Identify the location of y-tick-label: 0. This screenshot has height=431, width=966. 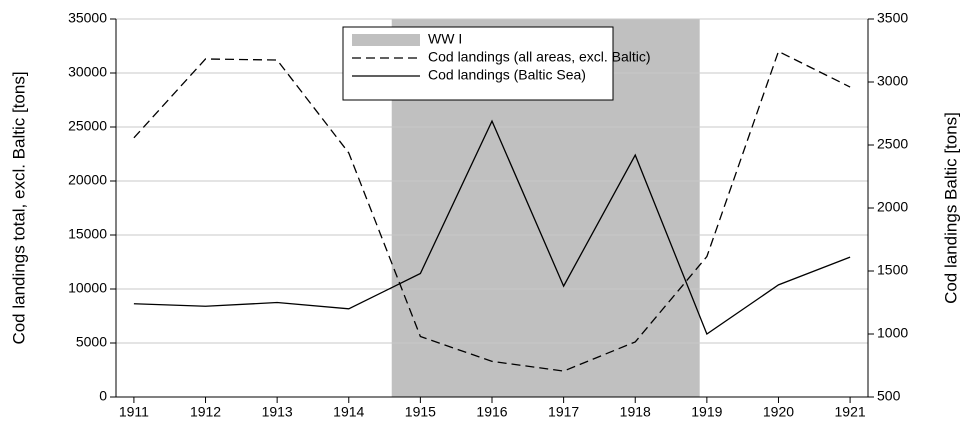
(103, 396).